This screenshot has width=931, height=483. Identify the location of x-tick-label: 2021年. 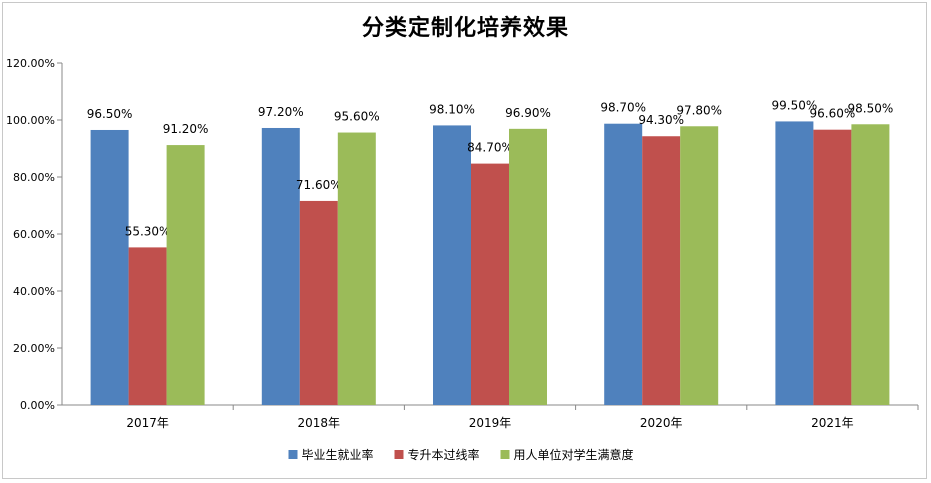
(832, 423).